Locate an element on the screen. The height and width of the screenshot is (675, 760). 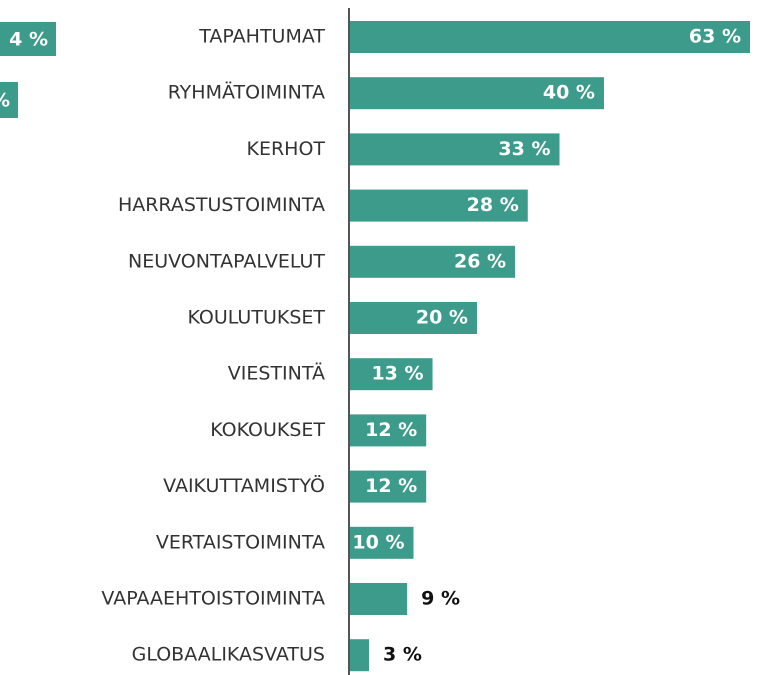
value-label: 20 % is located at coordinates (442, 318).